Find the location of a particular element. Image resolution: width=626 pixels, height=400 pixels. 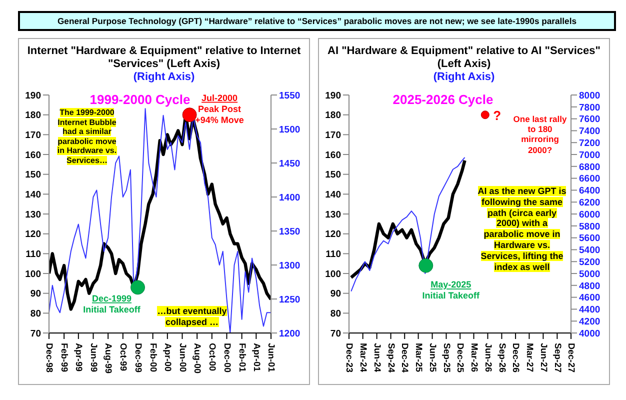

x-tick-label: Mar-25 is located at coordinates (419, 357).